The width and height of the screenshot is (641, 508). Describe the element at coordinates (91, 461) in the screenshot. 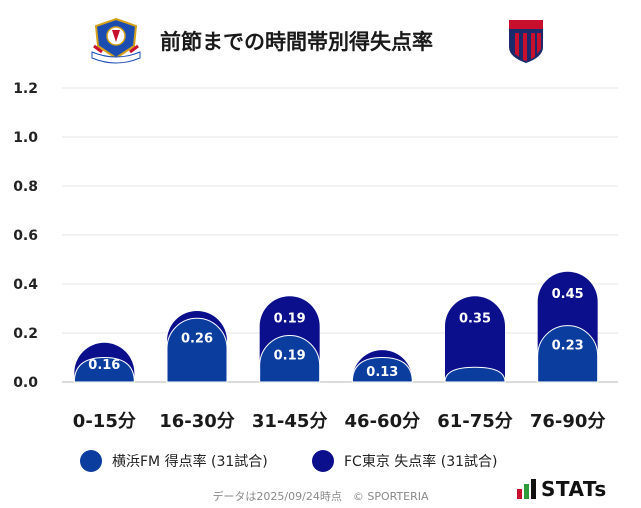

I see `legend-swatch-yokohama` at that location.